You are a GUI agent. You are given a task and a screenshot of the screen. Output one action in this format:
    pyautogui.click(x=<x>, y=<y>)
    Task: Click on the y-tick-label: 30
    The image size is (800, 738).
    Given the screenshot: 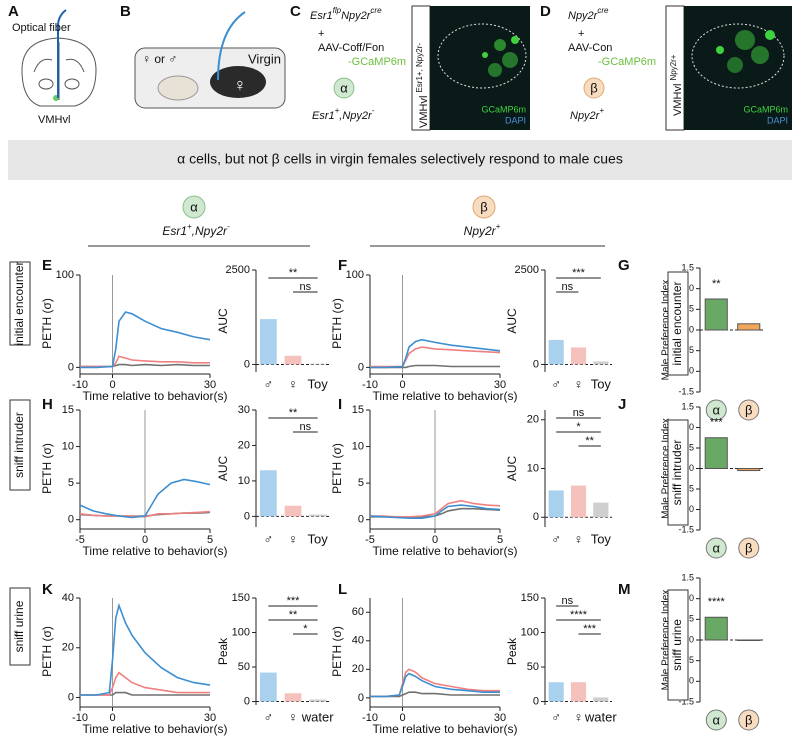 What is the action you would take?
    pyautogui.click(x=244, y=410)
    